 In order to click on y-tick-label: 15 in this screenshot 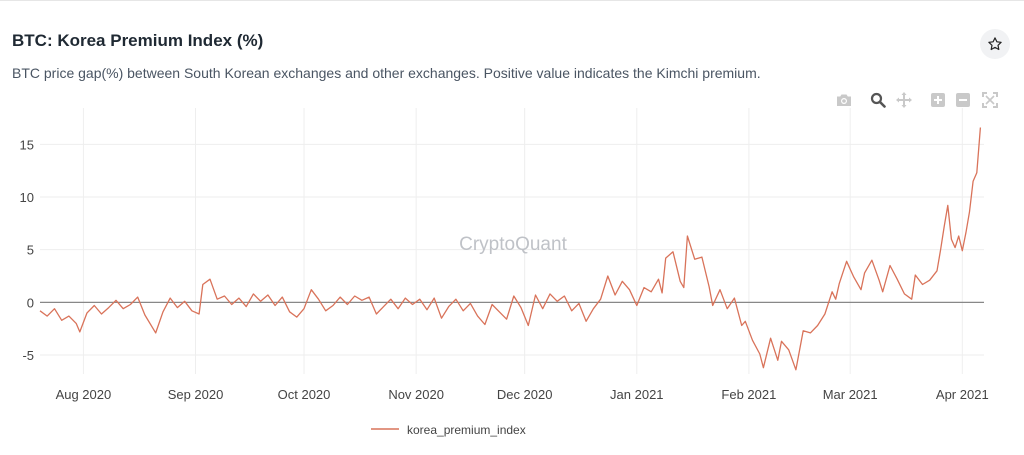, I will do `click(27, 144)`.